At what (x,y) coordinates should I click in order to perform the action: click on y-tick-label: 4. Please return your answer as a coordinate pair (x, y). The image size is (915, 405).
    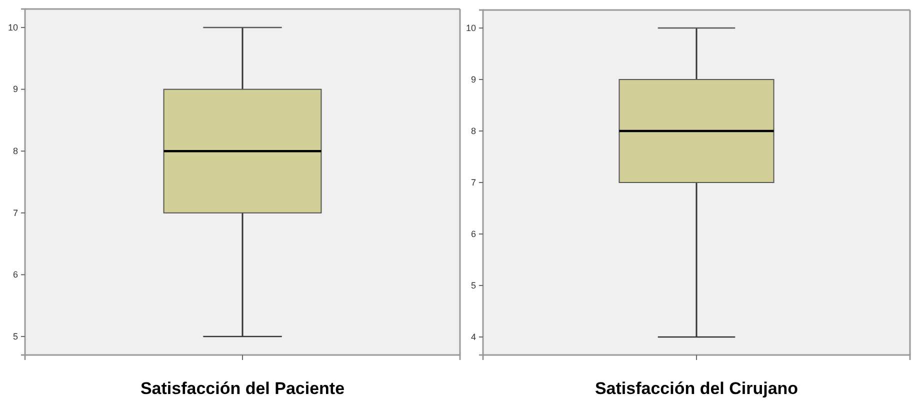
    Looking at the image, I should click on (473, 337).